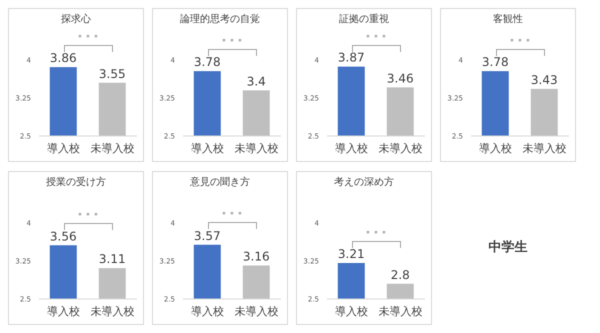 This screenshot has height=333, width=600. I want to click on data-label: 3.56, so click(63, 235).